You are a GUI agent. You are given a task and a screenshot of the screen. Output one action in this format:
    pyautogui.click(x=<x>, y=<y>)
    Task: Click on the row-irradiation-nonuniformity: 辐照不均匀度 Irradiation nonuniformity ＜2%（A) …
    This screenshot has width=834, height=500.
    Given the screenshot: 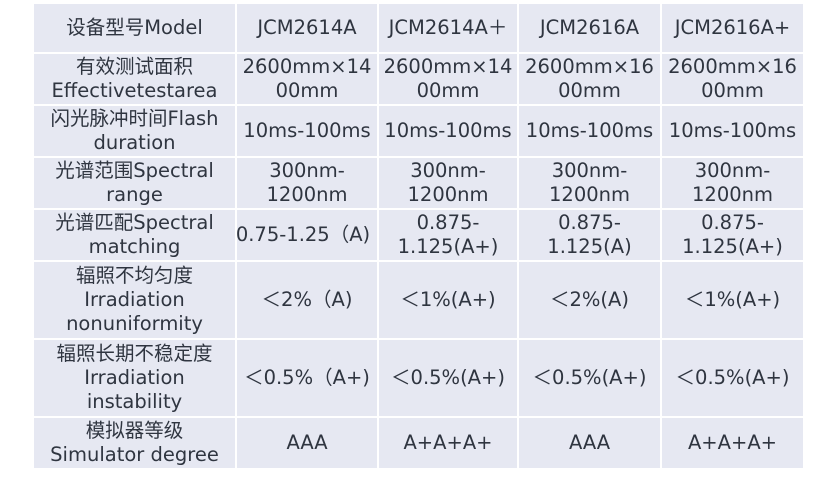 What is the action you would take?
    pyautogui.click(x=419, y=301)
    